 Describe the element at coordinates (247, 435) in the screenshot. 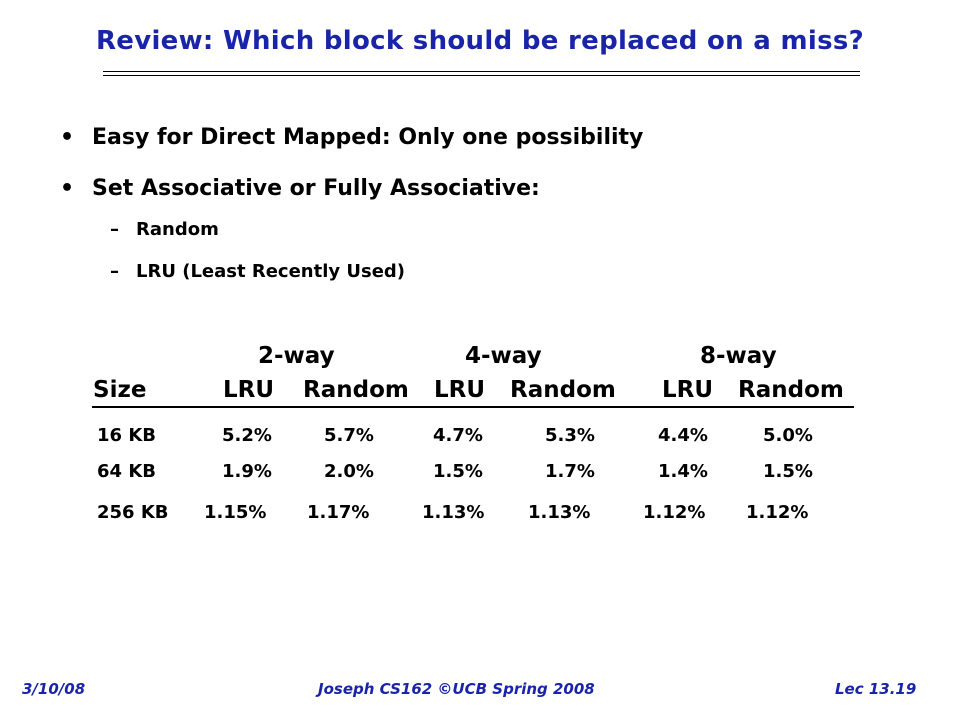

I see `table-cell: 5.2%` at that location.